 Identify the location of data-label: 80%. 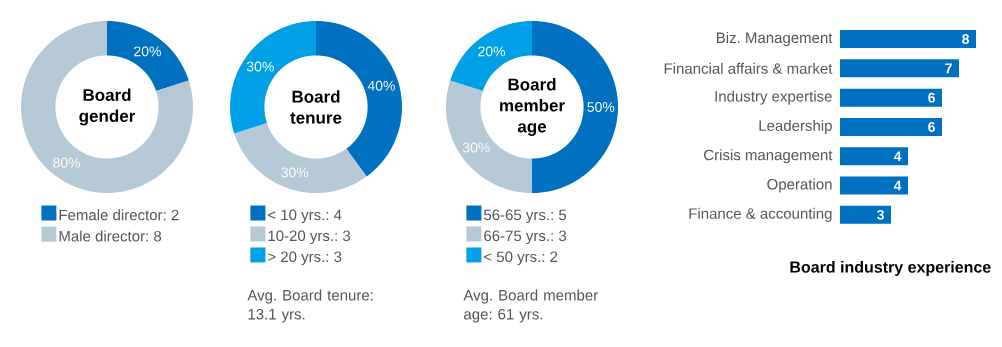
(67, 162).